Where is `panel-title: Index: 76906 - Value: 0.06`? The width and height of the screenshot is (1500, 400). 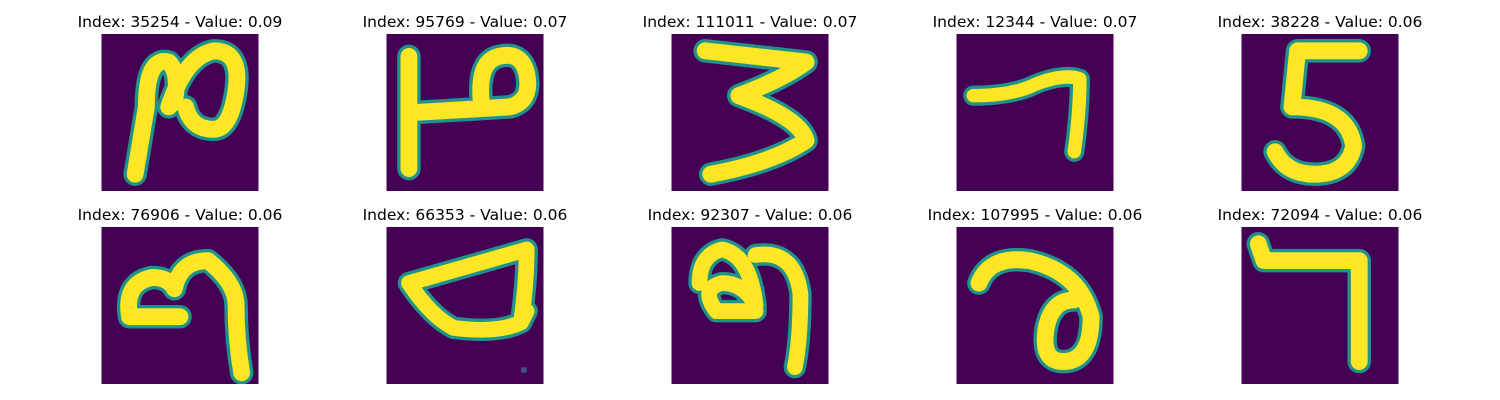
panel-title: Index: 76906 - Value: 0.06 is located at coordinates (180, 215).